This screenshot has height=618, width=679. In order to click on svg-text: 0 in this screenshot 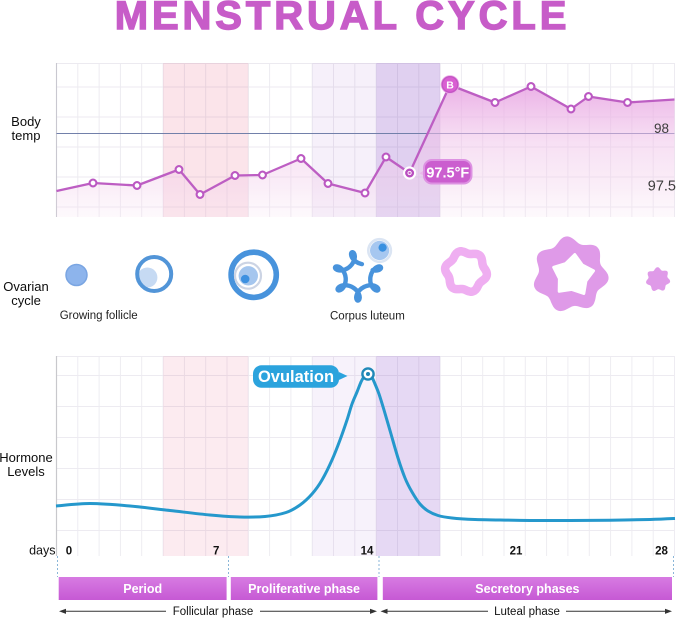, I will do `click(69, 552)`.